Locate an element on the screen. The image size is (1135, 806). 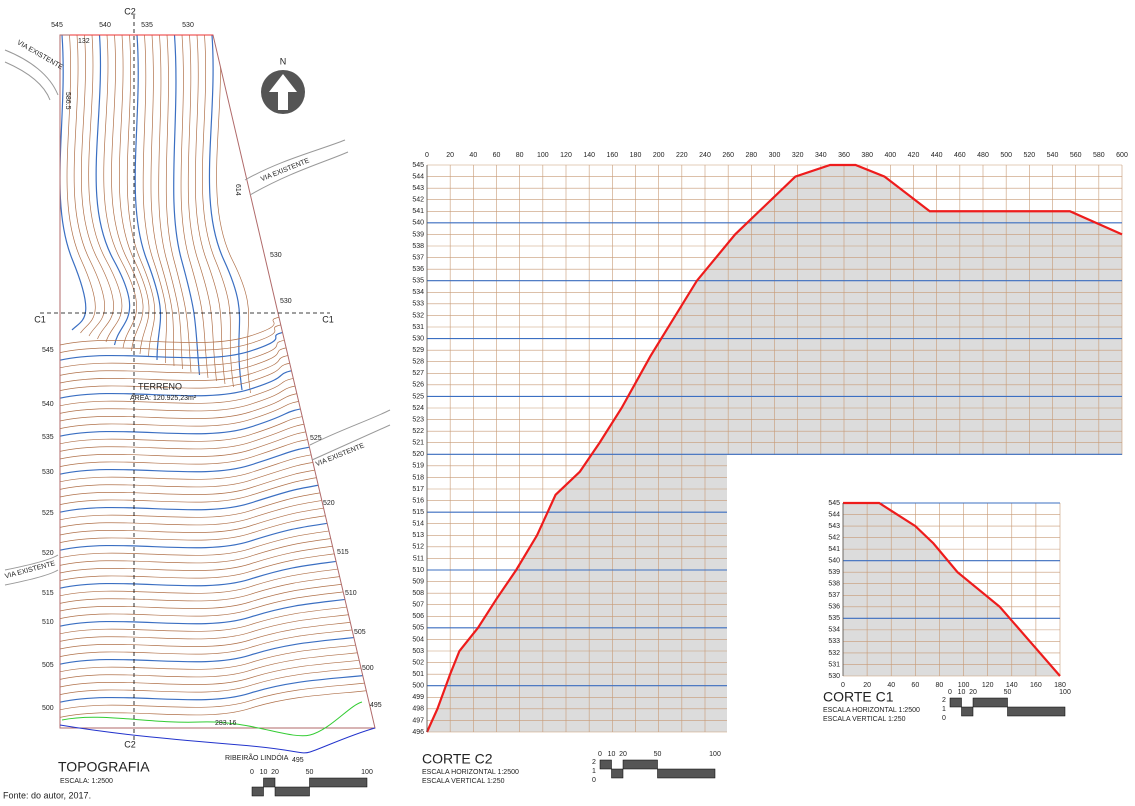
contour-label: 545 is located at coordinates (48, 350).